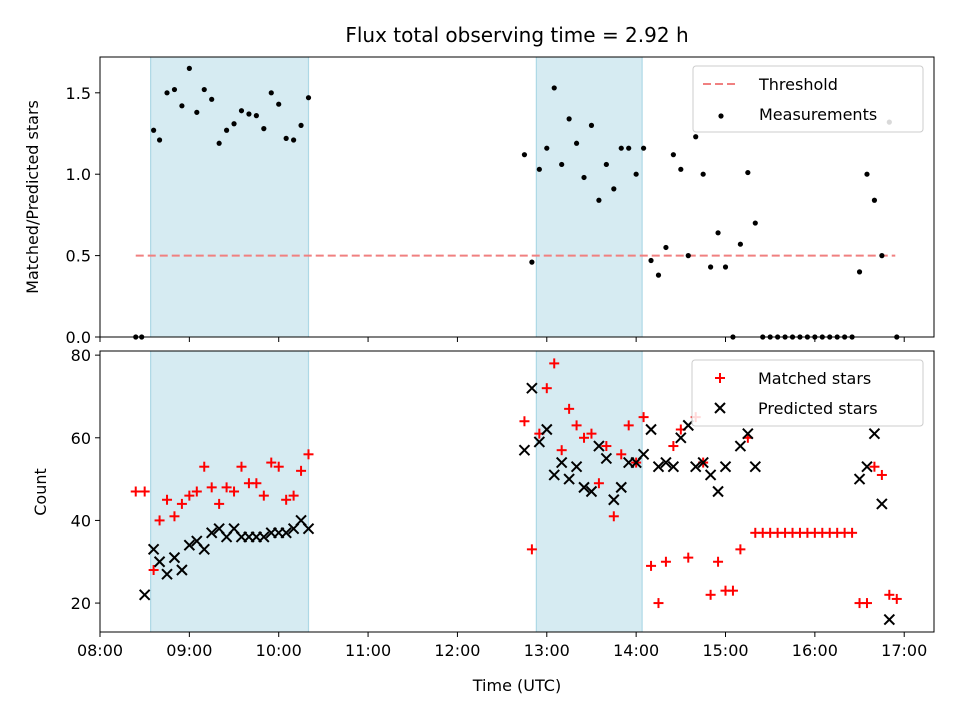 The image size is (960, 720). What do you see at coordinates (547, 650) in the screenshot?
I see `x-tick-label: 13:00` at bounding box center [547, 650].